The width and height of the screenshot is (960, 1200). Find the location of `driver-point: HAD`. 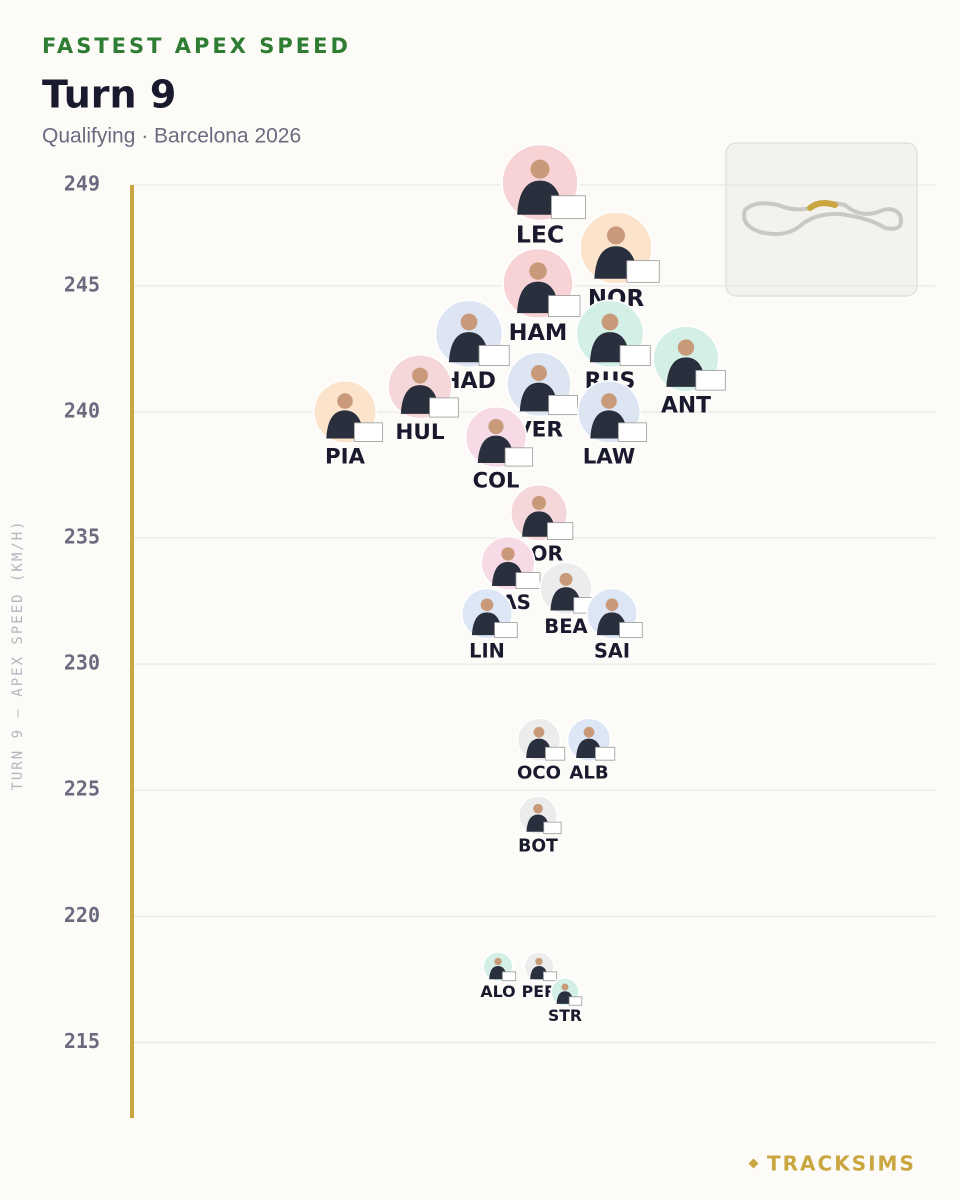

driver-point: HAD is located at coordinates (472, 346).